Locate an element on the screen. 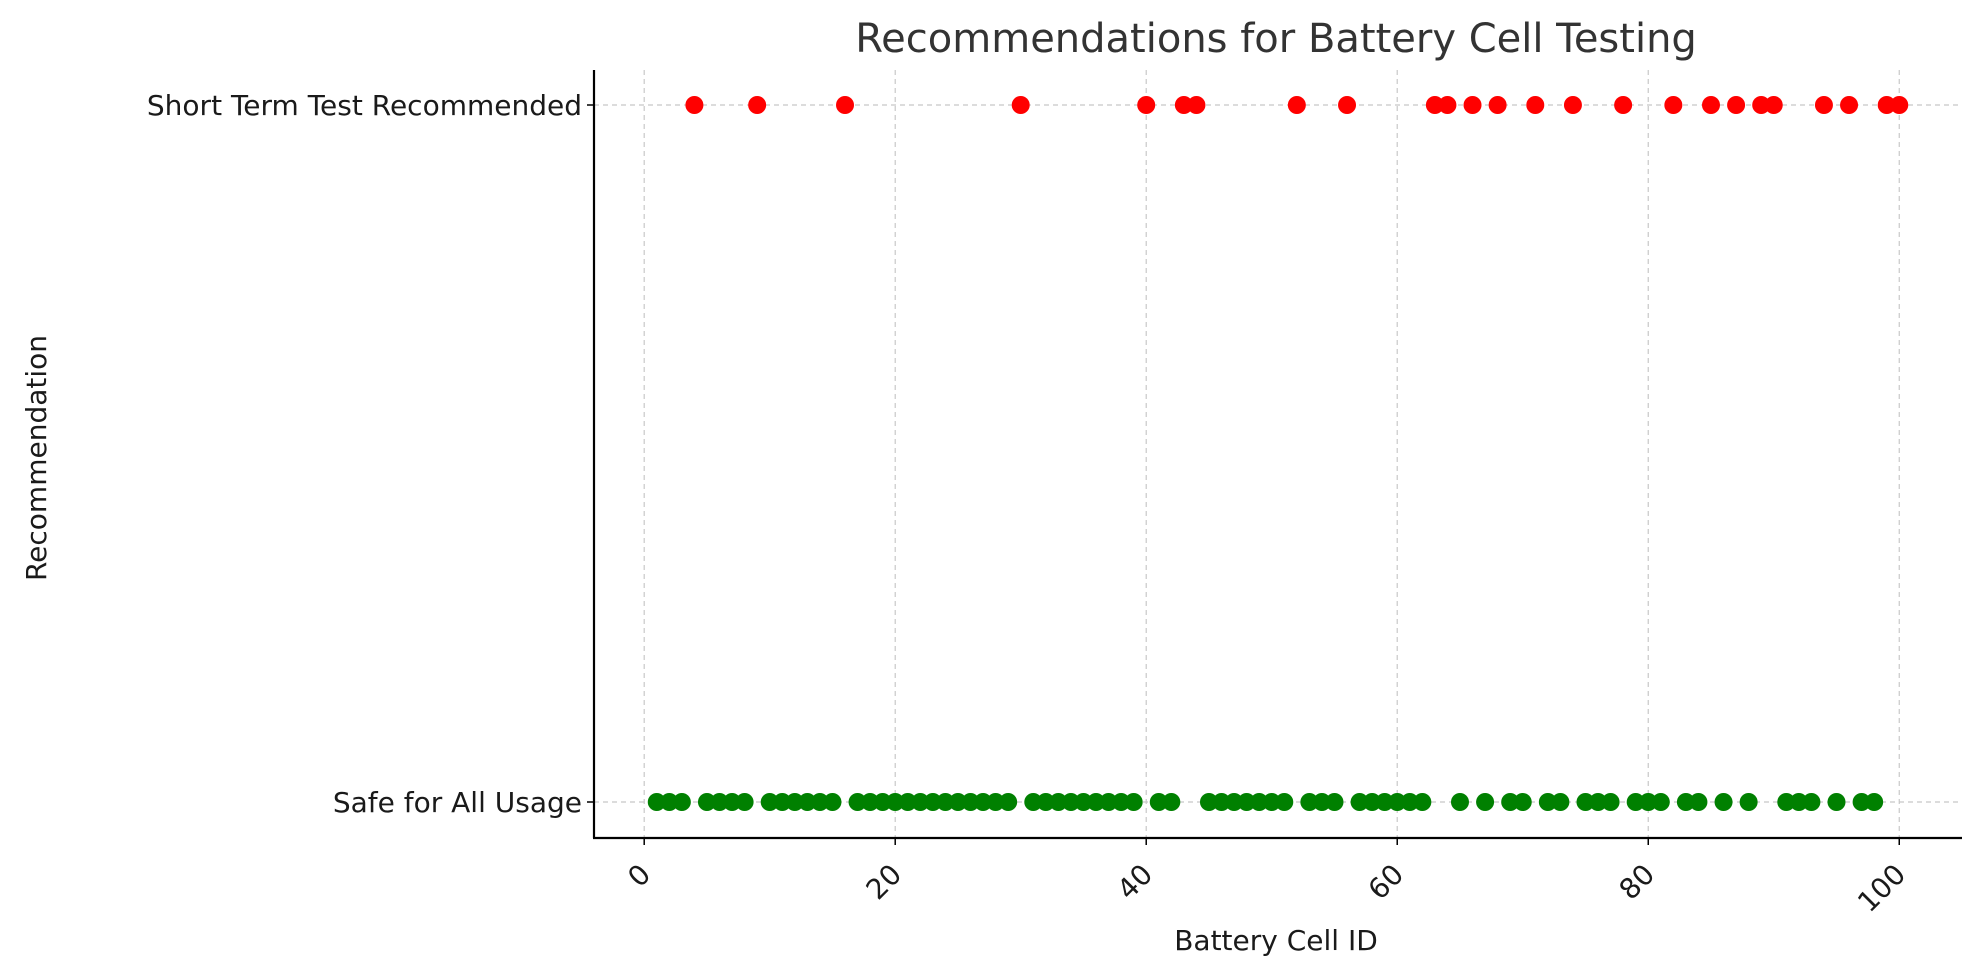  x-tick-label: 60 is located at coordinates (1386, 882).